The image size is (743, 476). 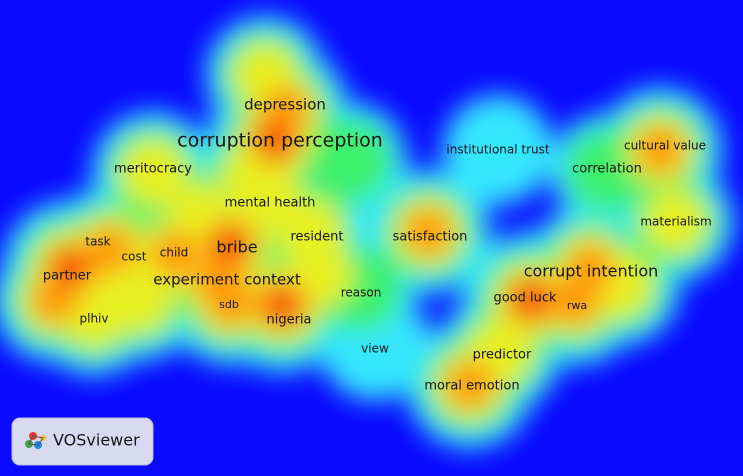 What do you see at coordinates (316, 237) in the screenshot?
I see `node-label: resident` at bounding box center [316, 237].